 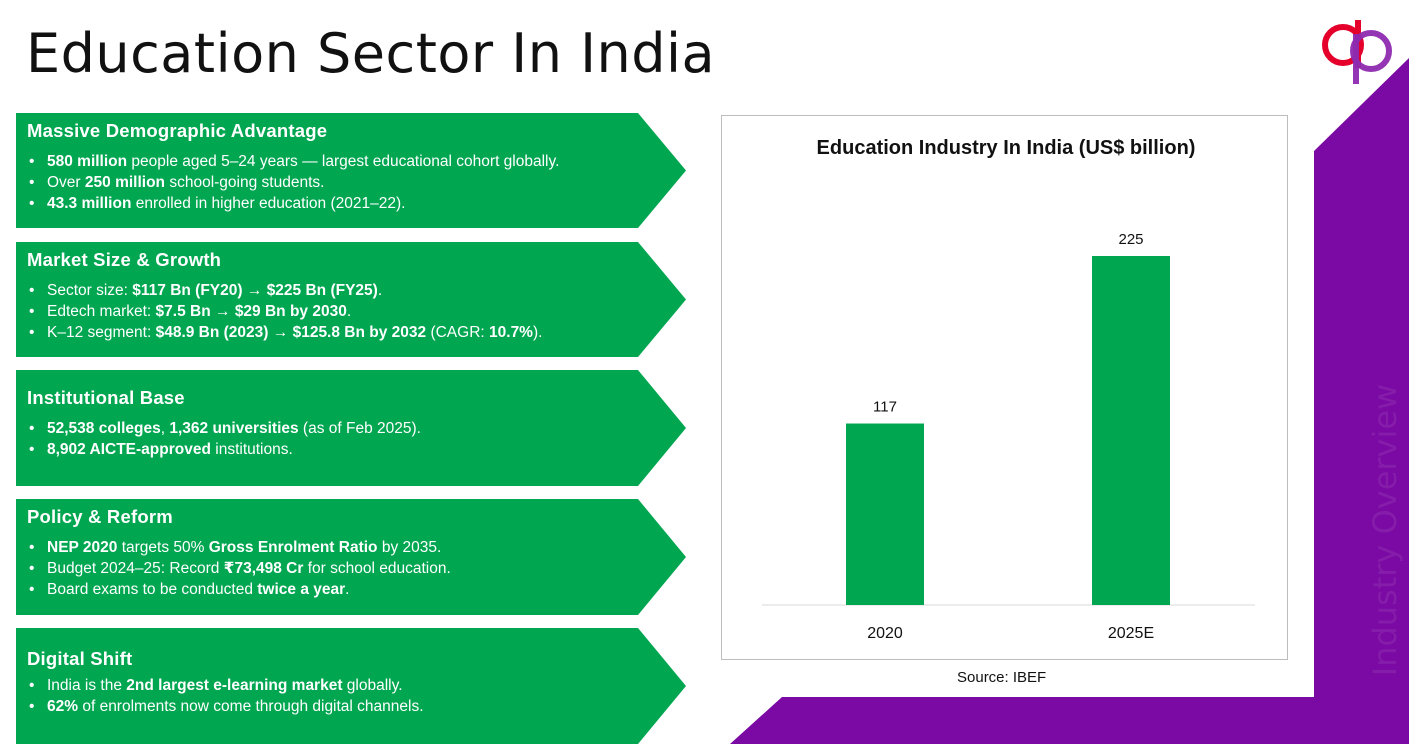 I want to click on bars-group: 117 2020 225 2025E, so click(x=1008, y=436).